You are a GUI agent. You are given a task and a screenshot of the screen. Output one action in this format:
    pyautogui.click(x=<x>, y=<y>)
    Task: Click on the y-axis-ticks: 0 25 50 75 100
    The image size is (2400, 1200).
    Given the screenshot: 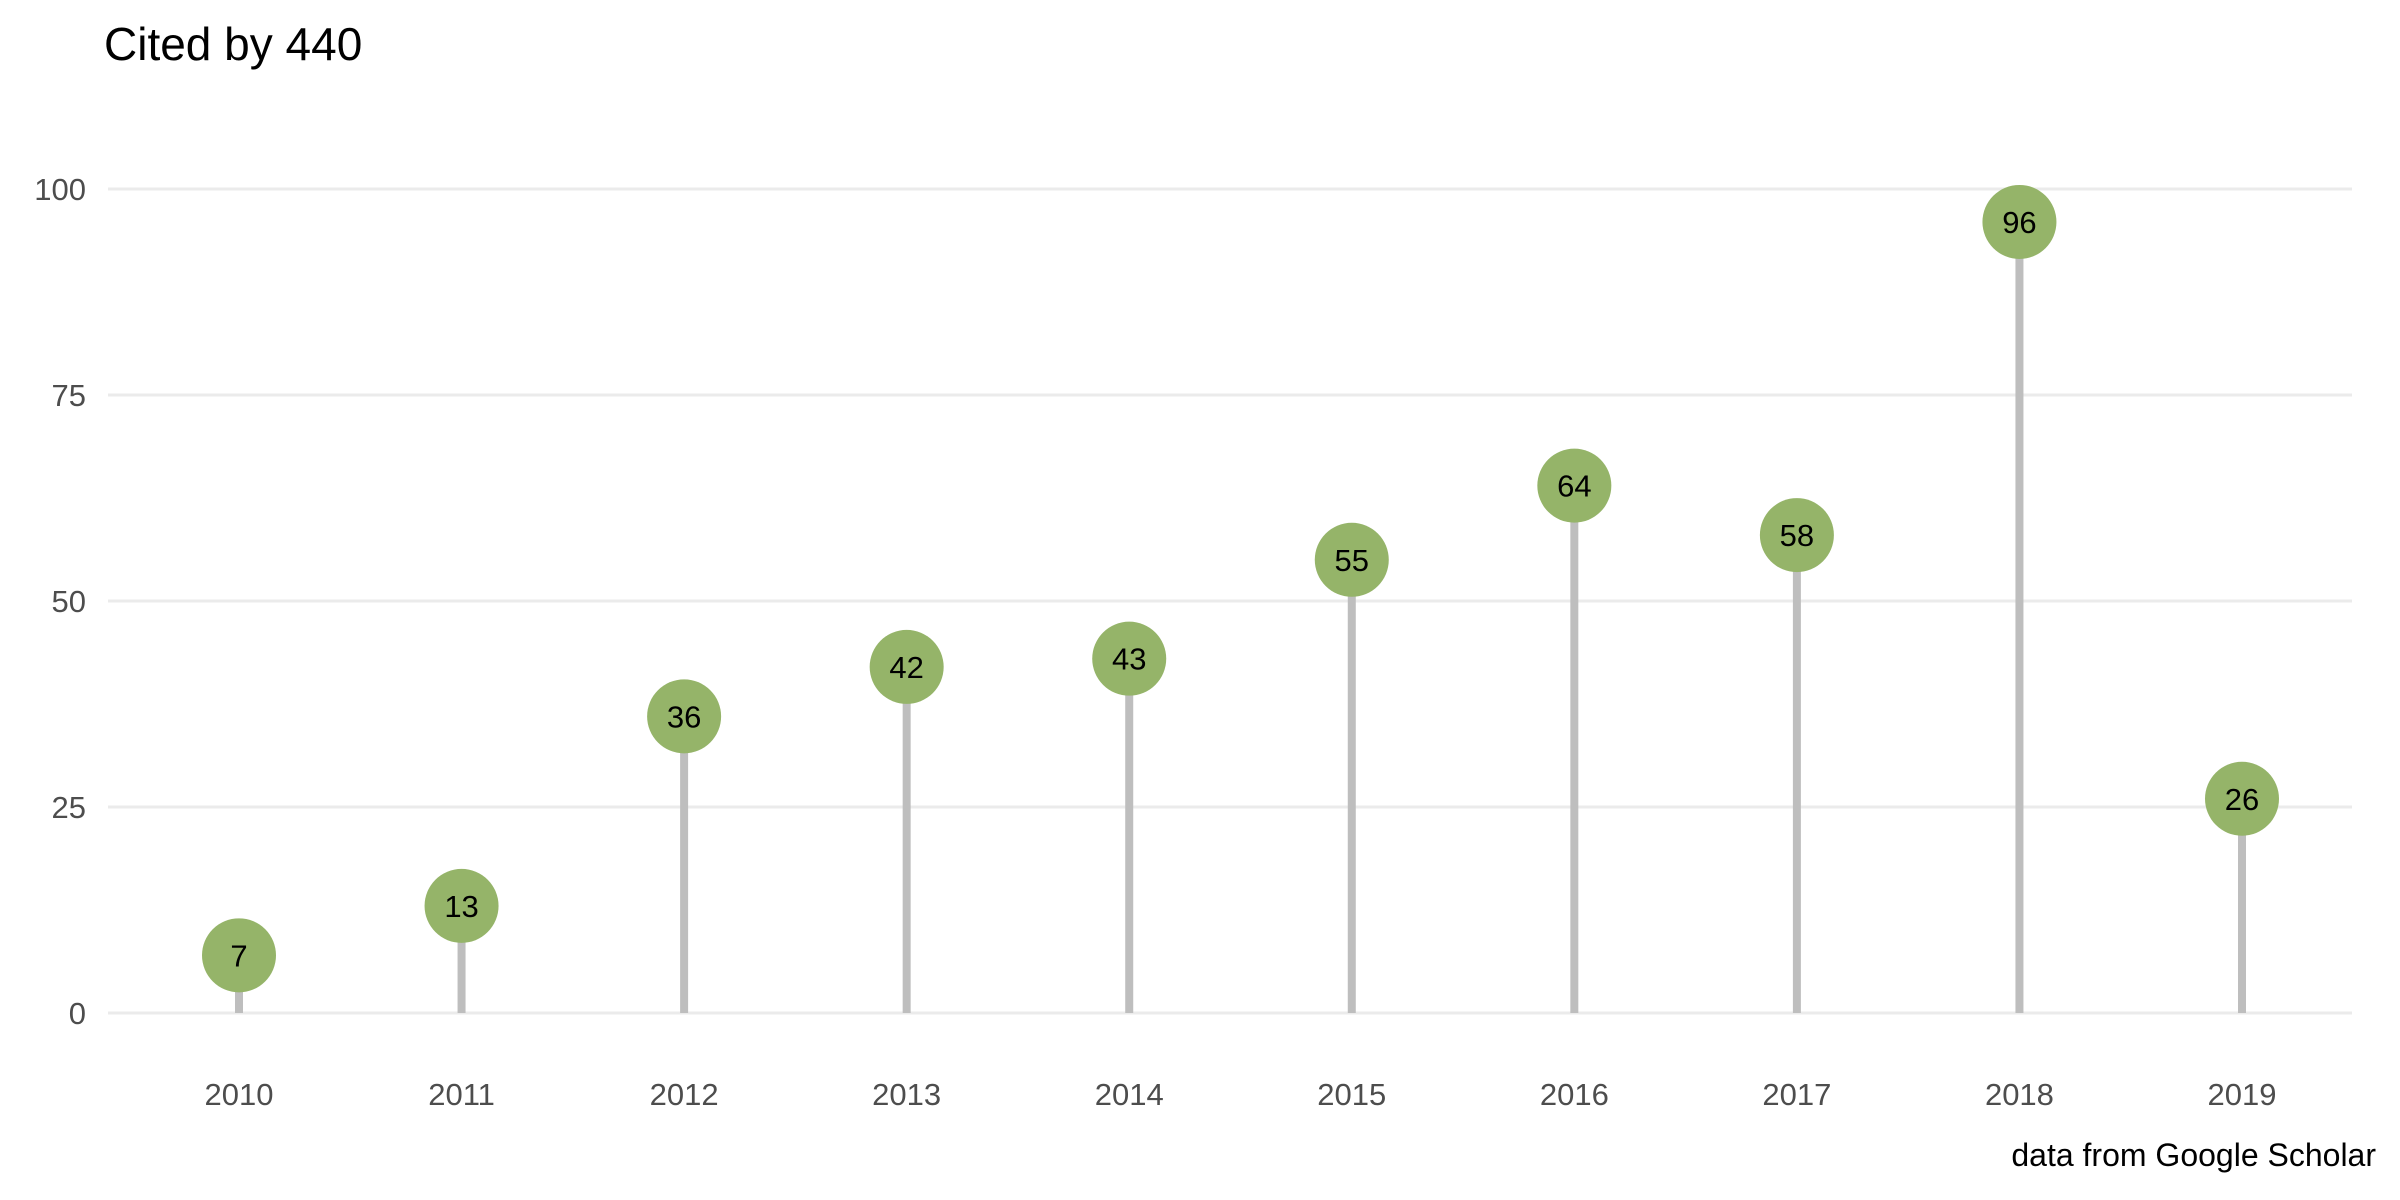 What is the action you would take?
    pyautogui.click(x=60, y=601)
    